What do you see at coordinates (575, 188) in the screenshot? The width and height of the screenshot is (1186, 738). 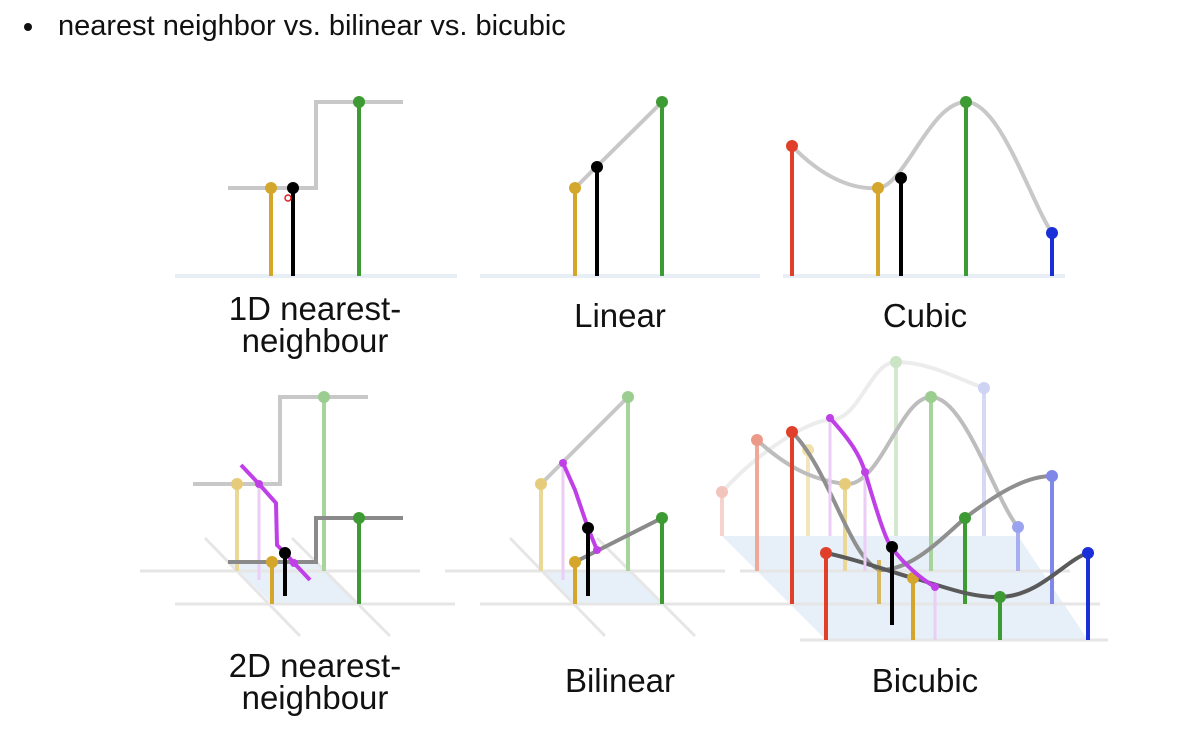 I see `linear-sample-yellow` at bounding box center [575, 188].